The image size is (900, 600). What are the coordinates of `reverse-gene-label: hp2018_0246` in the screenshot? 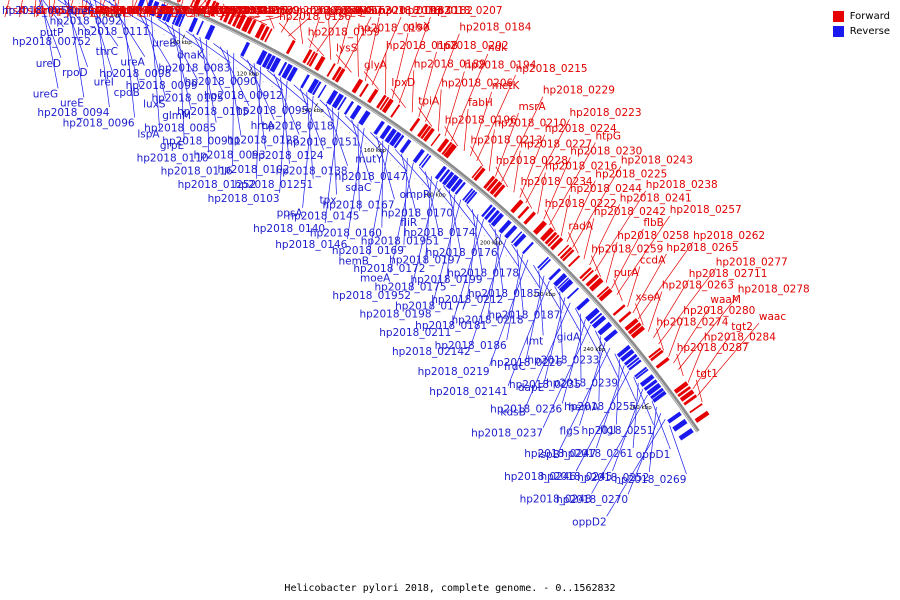 It's located at (540, 477).